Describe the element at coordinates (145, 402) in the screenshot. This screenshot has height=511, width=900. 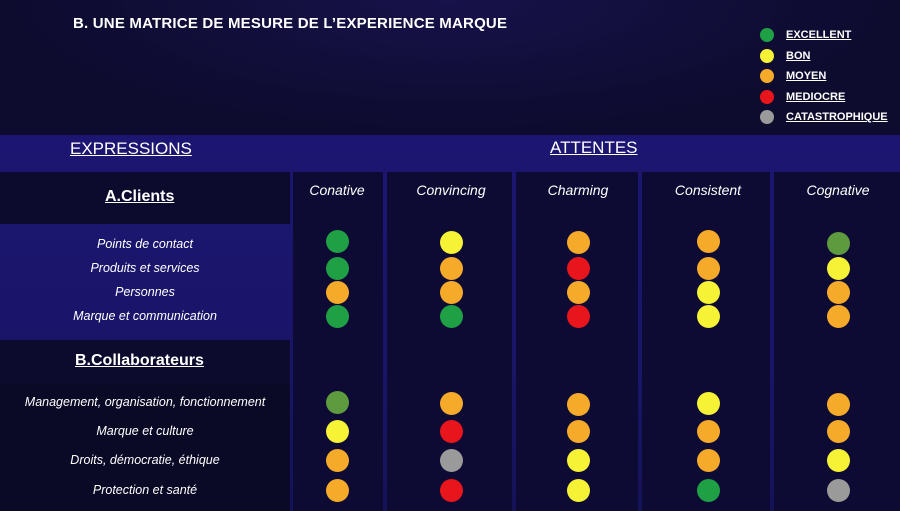
I see `row-label: Management, organisation, fonctionnement` at that location.